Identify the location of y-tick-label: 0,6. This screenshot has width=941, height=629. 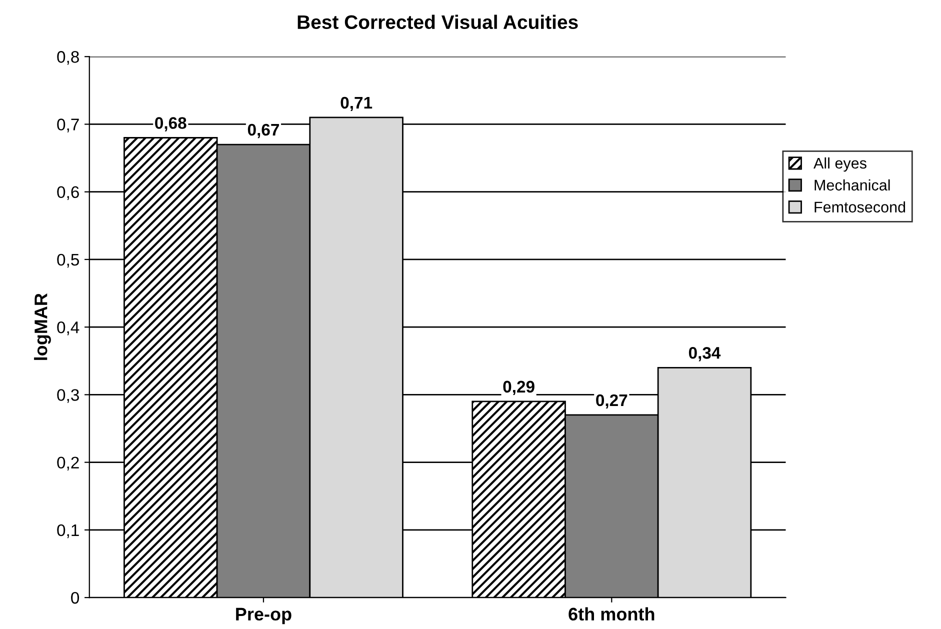
(68, 193).